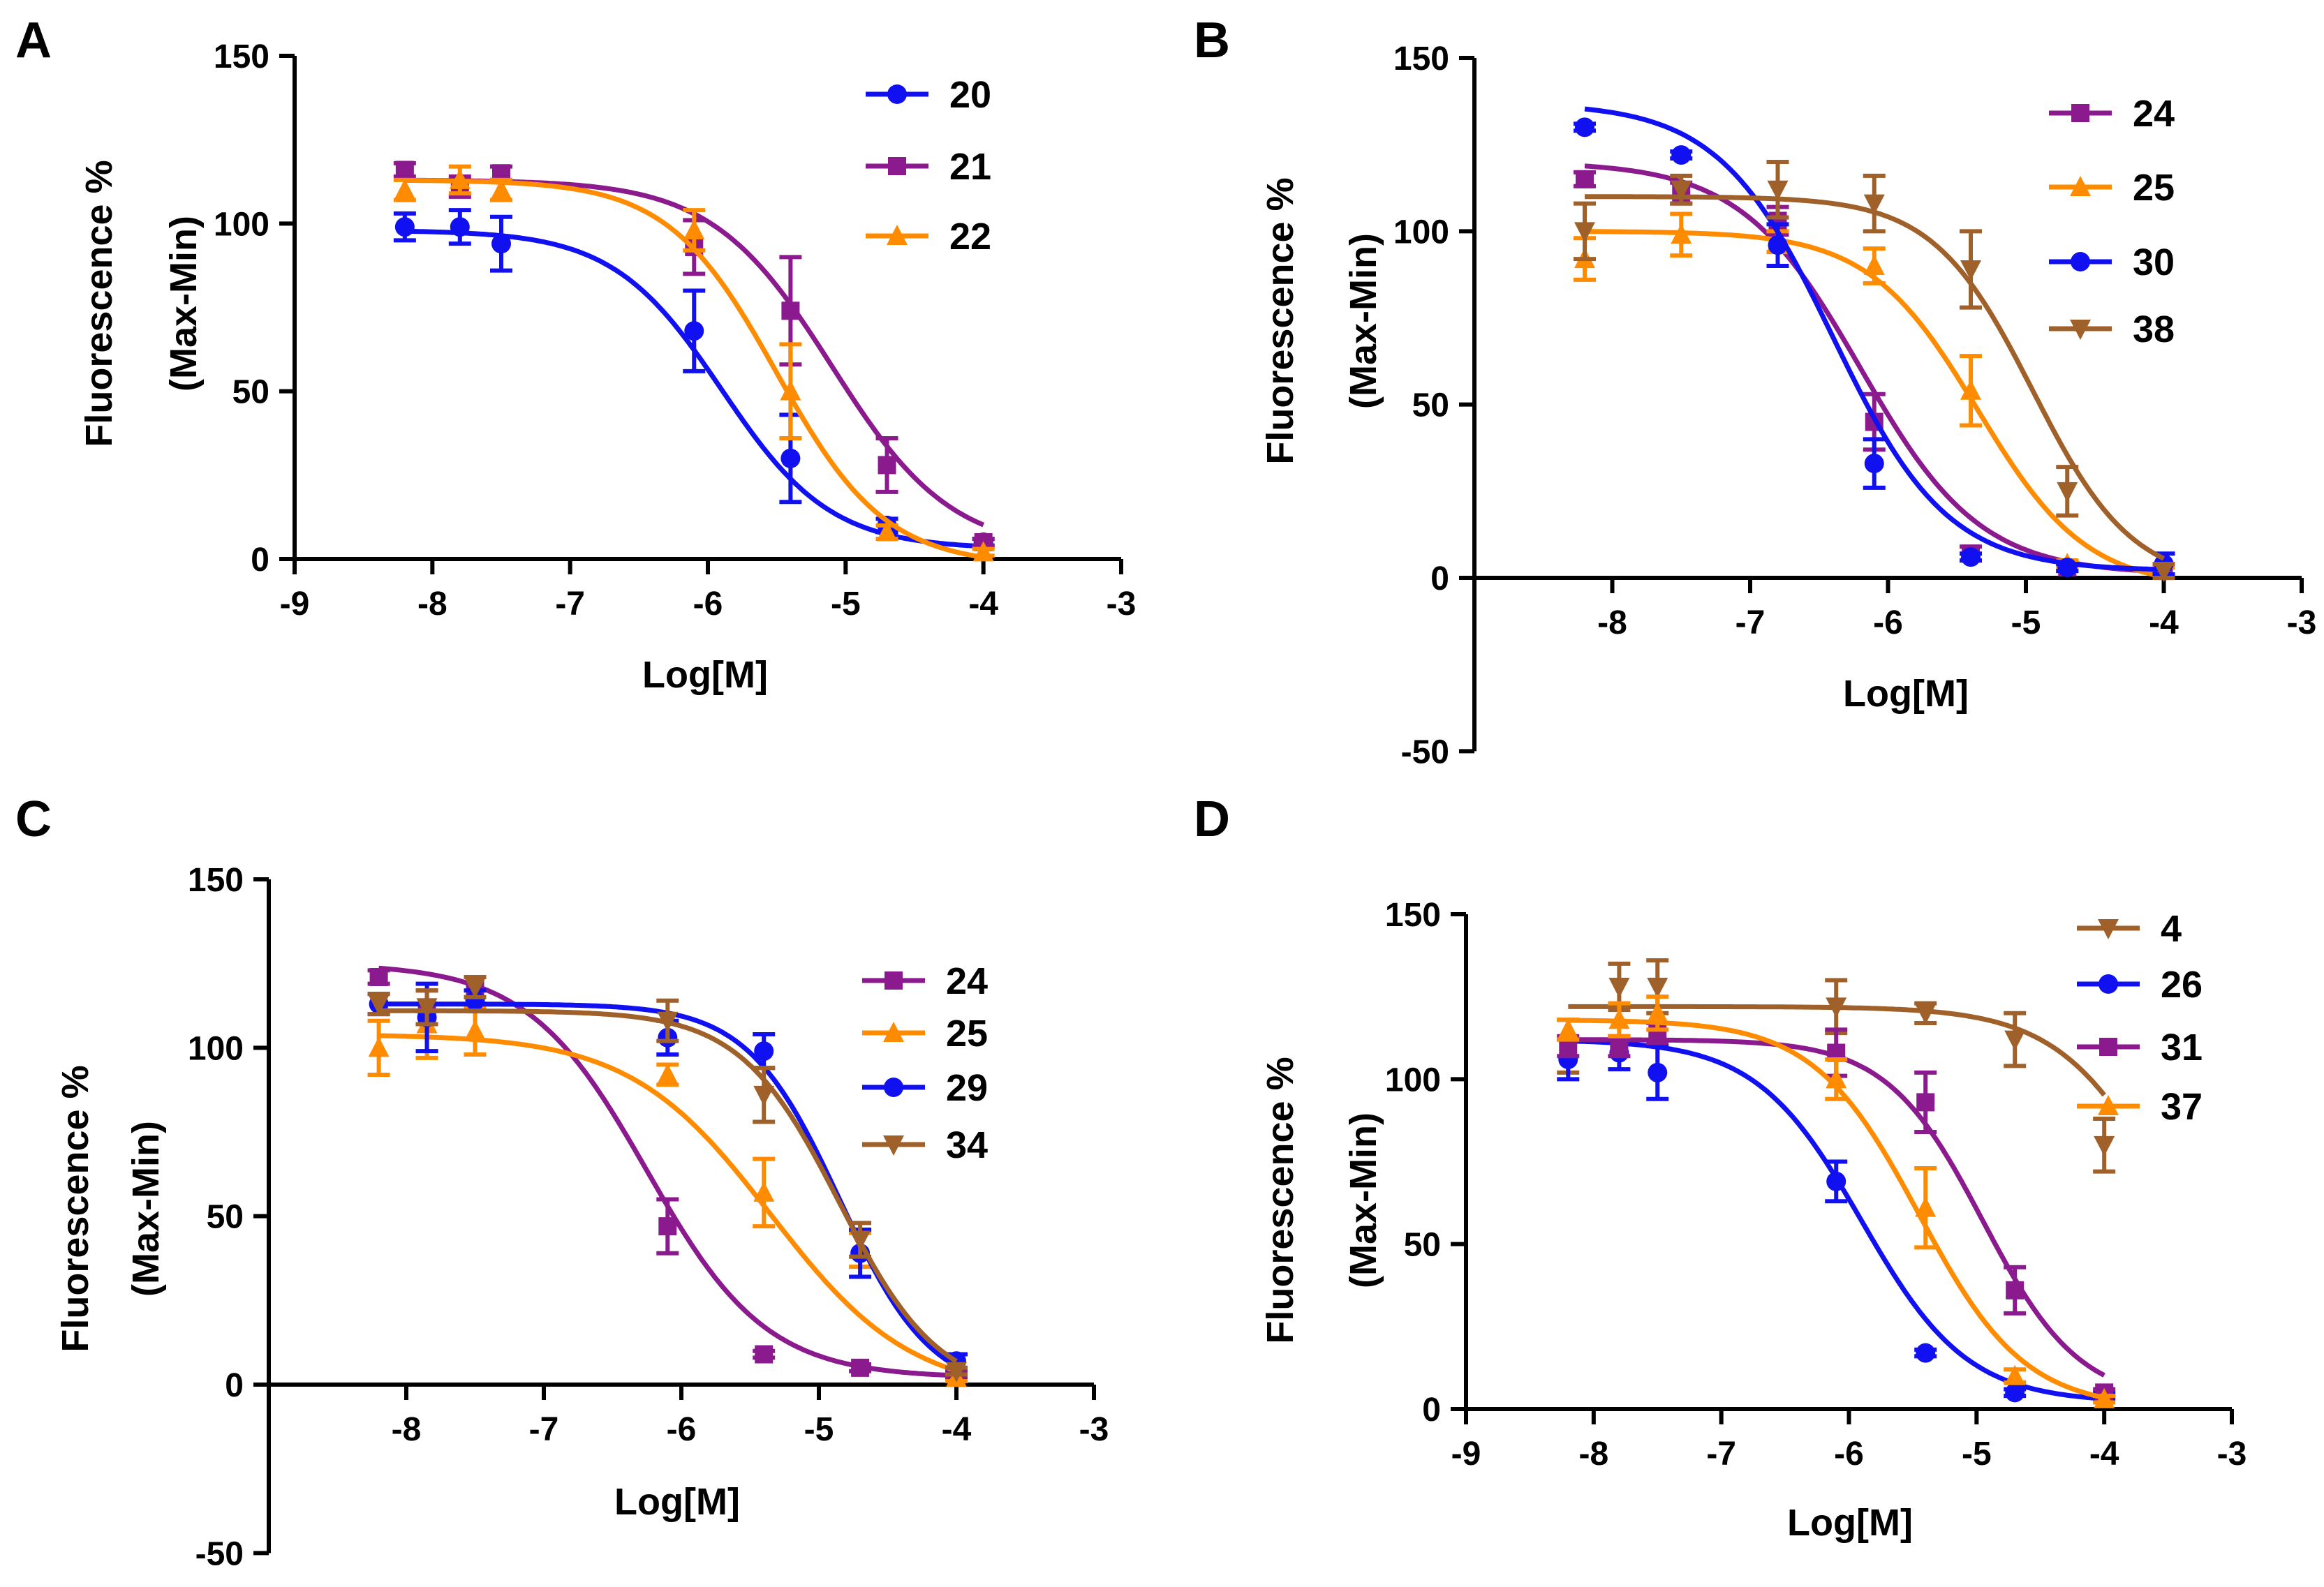 The width and height of the screenshot is (2324, 1587). Describe the element at coordinates (967, 1088) in the screenshot. I see `legend-label: 29` at that location.